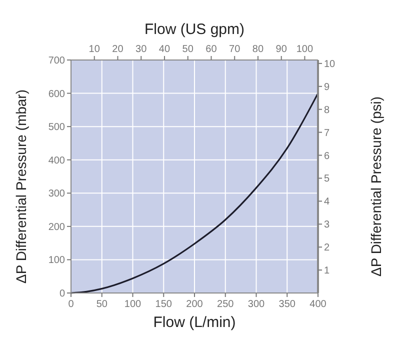  Describe the element at coordinates (258, 49) in the screenshot. I see `x2-tick-label: 80` at that location.